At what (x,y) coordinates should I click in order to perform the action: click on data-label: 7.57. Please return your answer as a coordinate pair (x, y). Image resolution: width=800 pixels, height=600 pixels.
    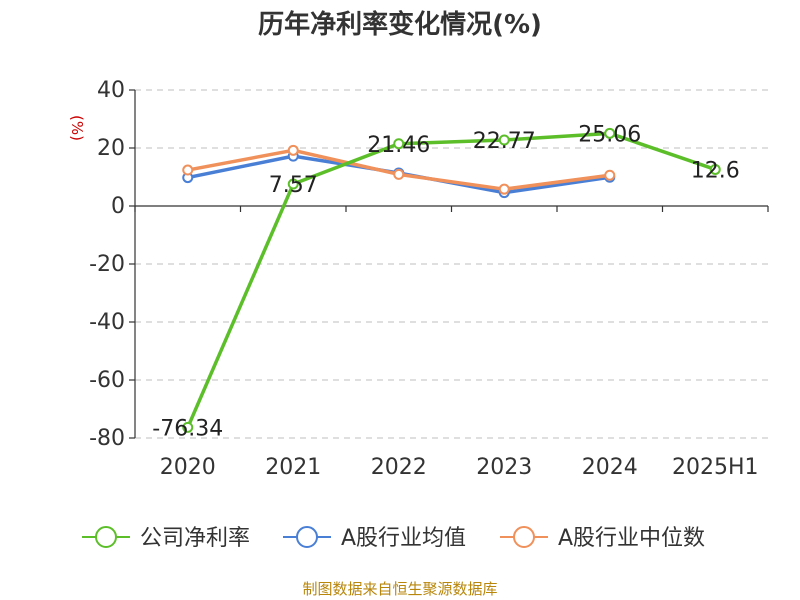
    Looking at the image, I should click on (293, 185).